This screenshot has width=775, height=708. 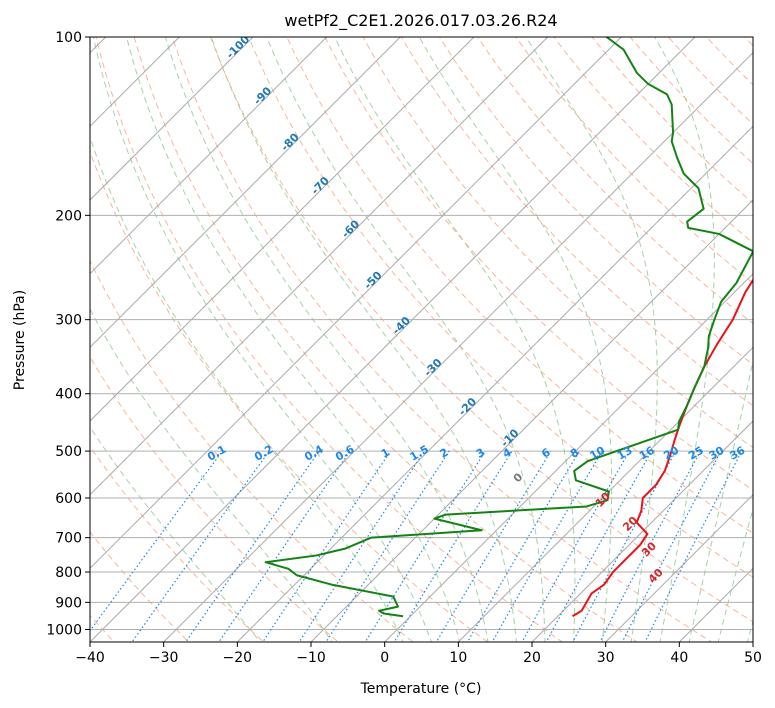 I want to click on dry-adiabat-label: -30, so click(x=432, y=367).